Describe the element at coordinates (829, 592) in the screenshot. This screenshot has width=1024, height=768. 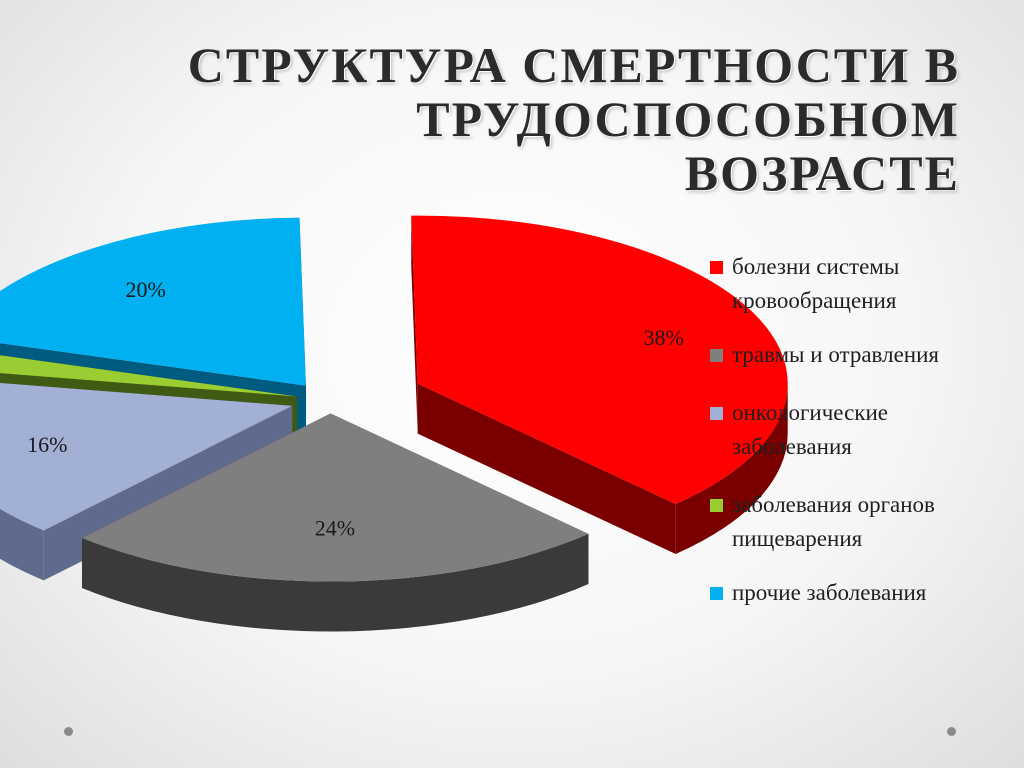
I see `legend-label: прочие заболевания` at that location.